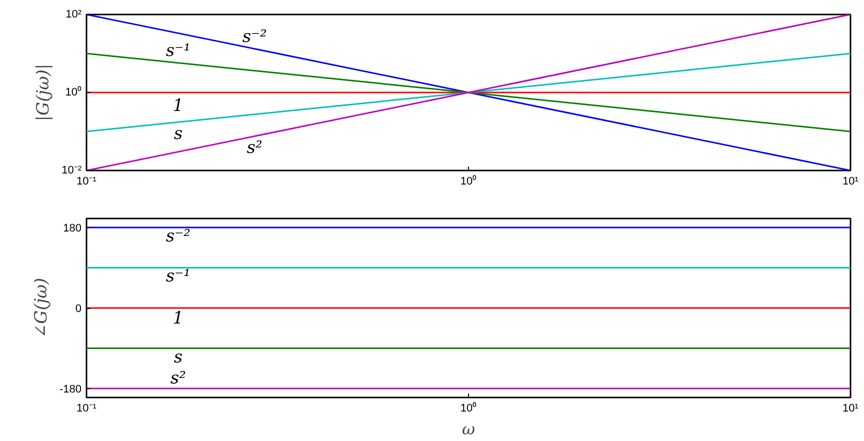 This screenshot has height=441, width=864. I want to click on y-tick-label: 10⁰, so click(73, 92).